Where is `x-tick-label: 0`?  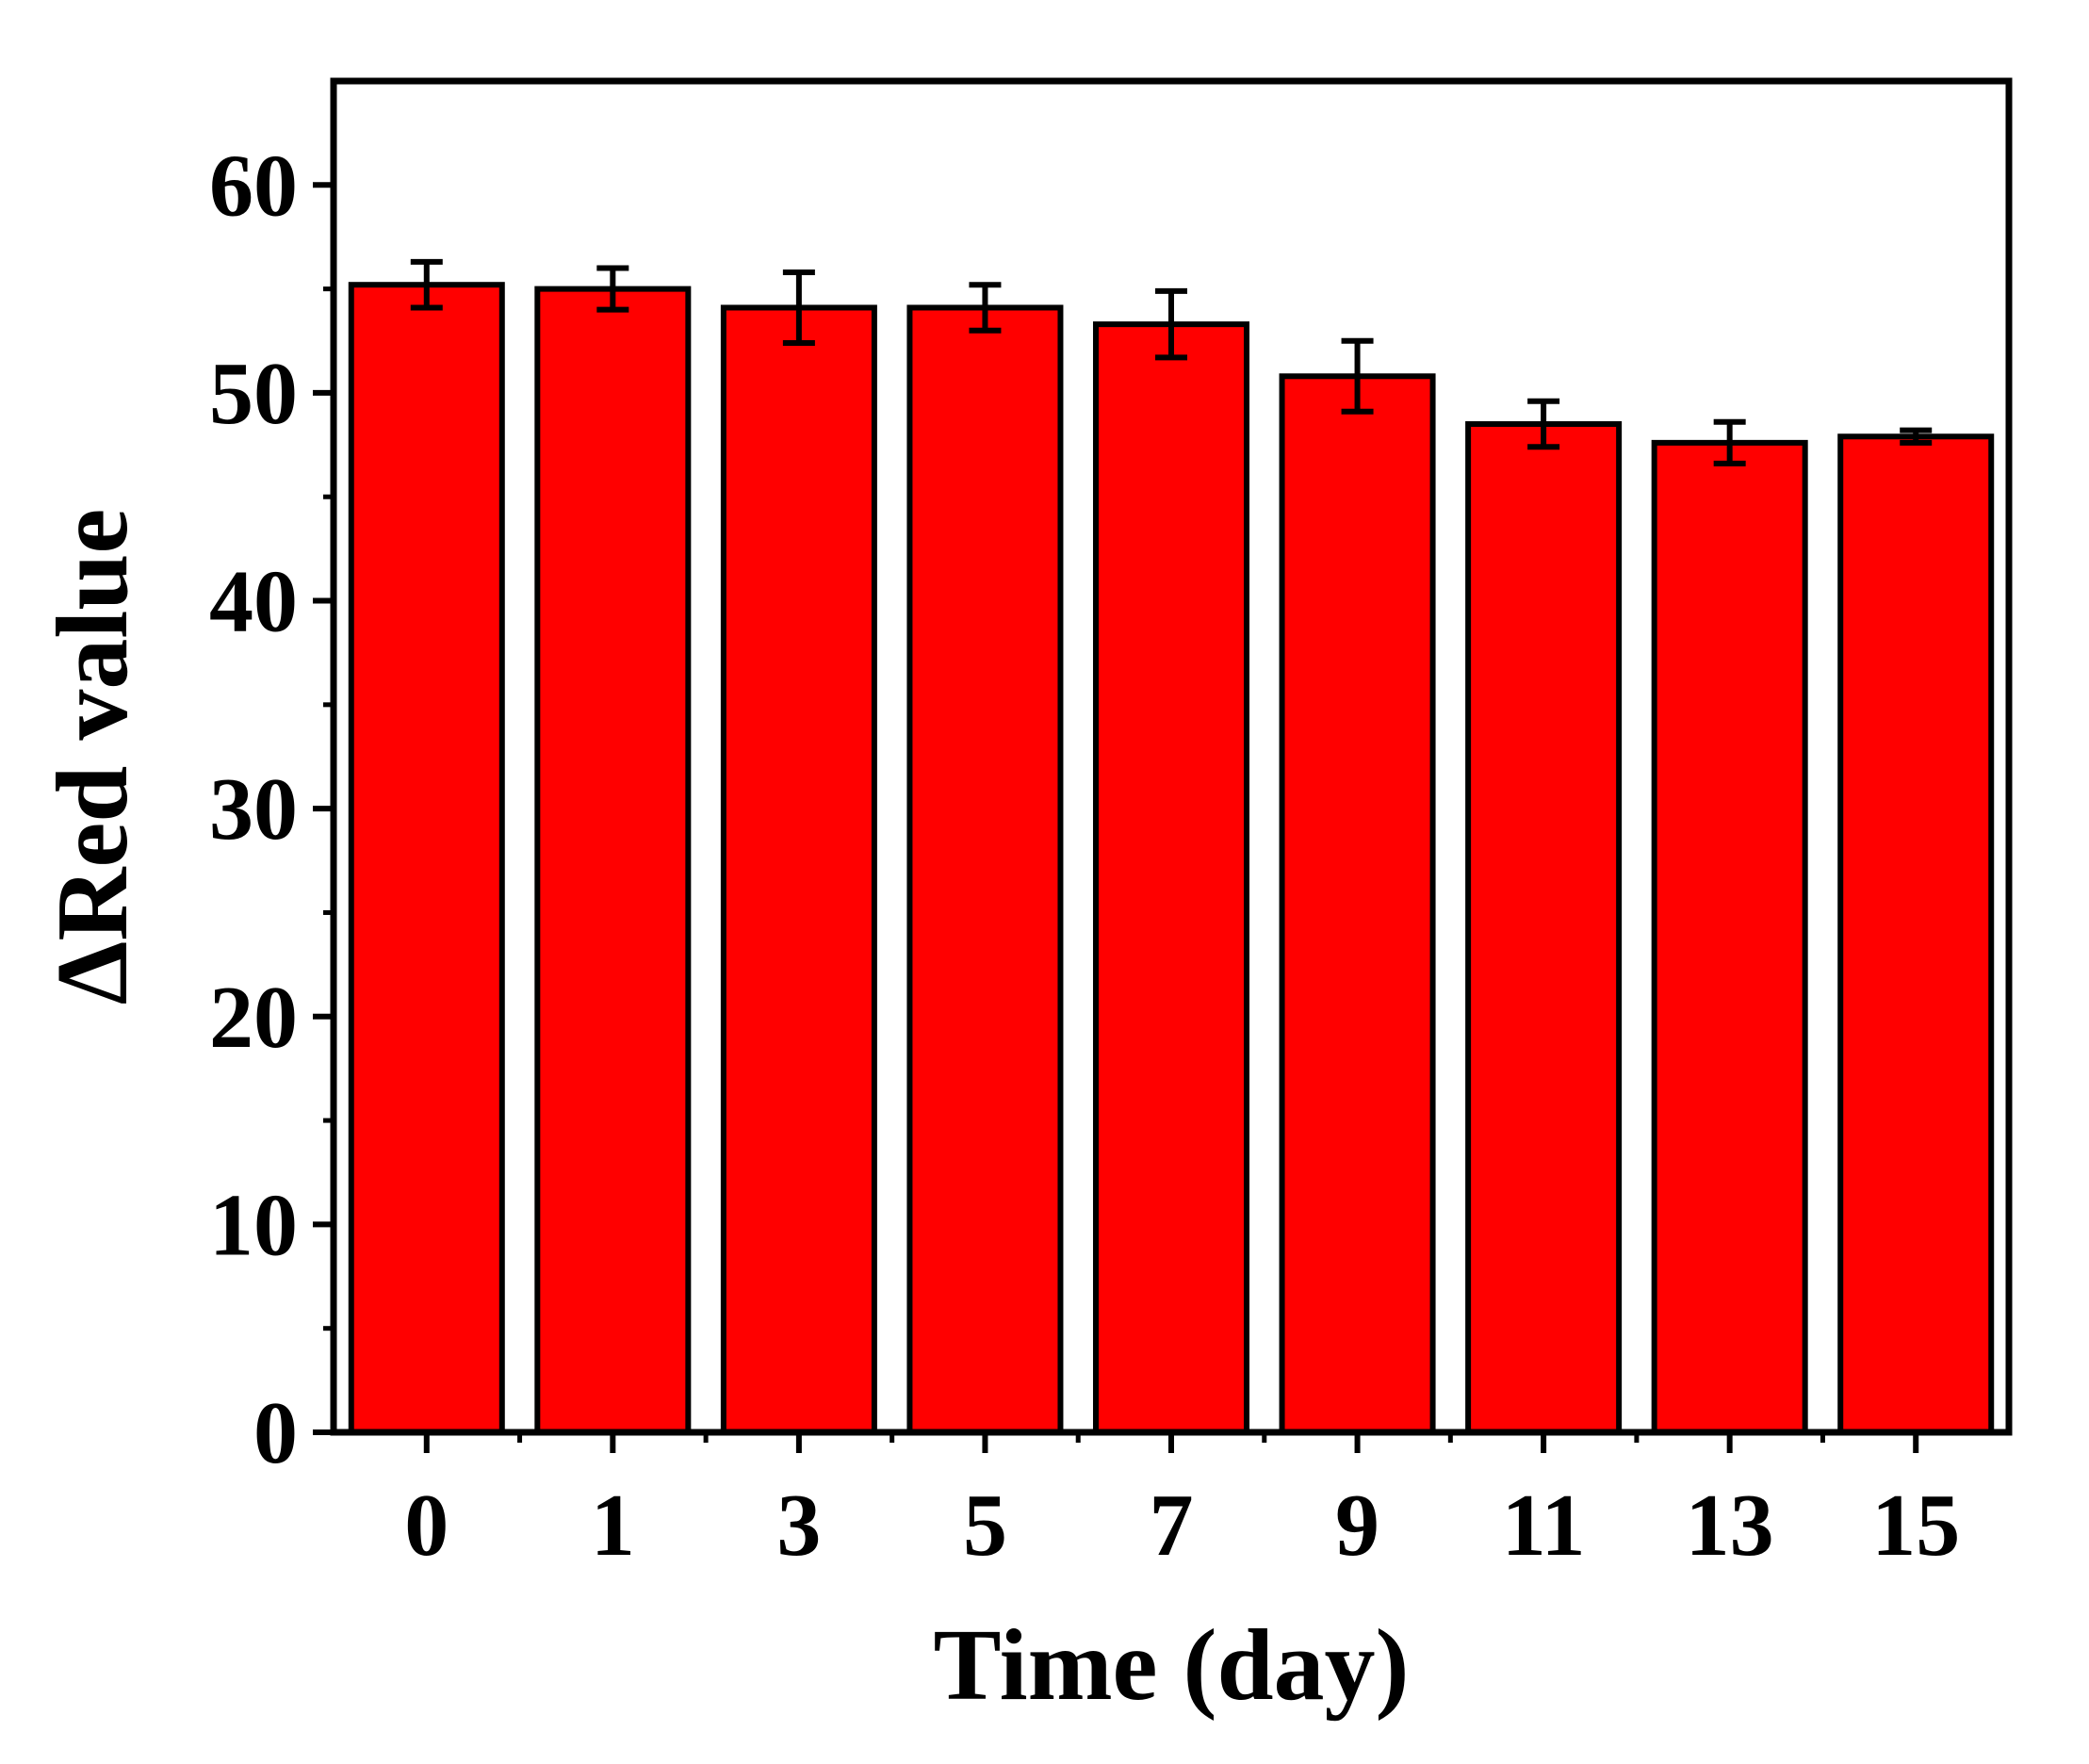
x-tick-label: 0 is located at coordinates (426, 1526).